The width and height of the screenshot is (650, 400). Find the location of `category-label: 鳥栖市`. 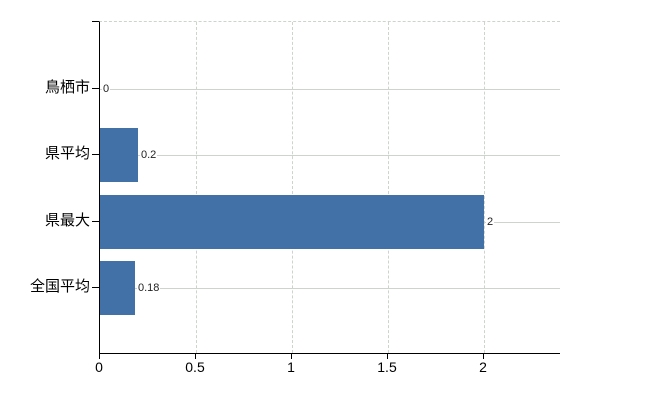

category-label: 鳥栖市 is located at coordinates (67, 87).